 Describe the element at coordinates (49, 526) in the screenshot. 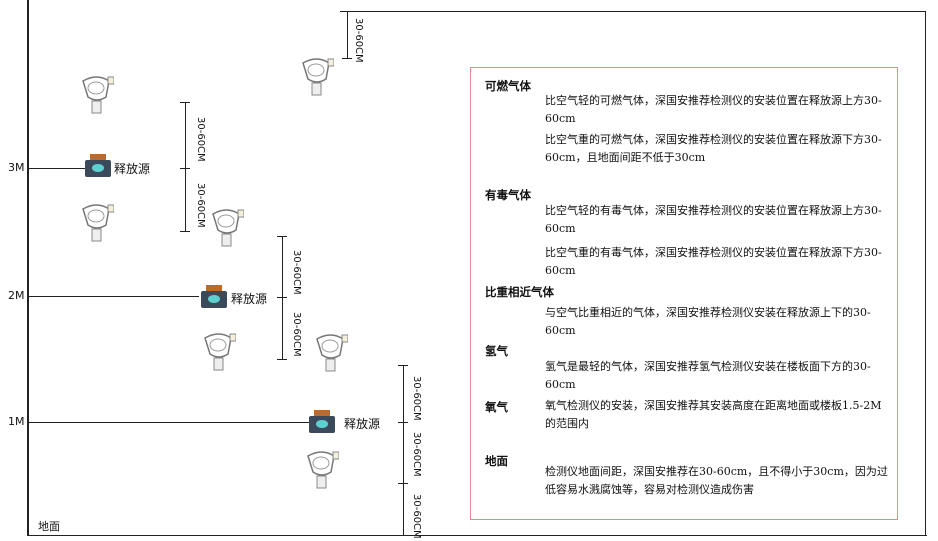

I see `ground-label: 地面` at that location.